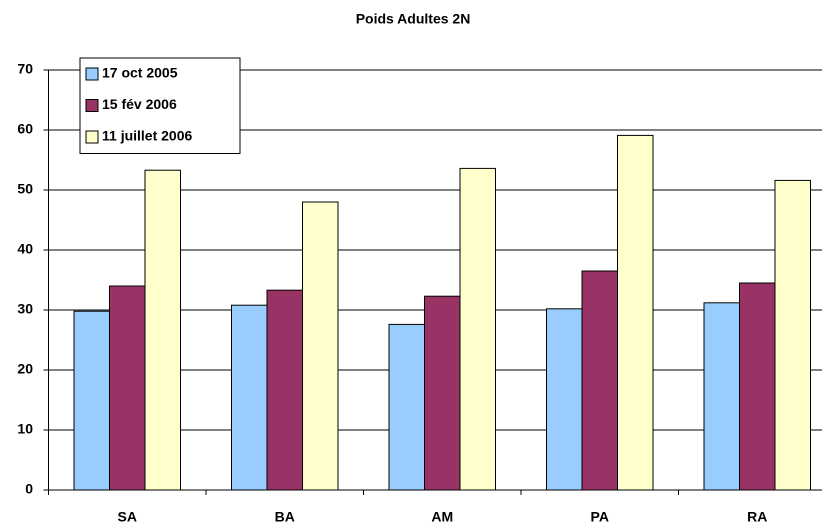 This screenshot has height=531, width=826. Describe the element at coordinates (413, 19) in the screenshot. I see `chart-title: Poids Adultes 2N` at that location.